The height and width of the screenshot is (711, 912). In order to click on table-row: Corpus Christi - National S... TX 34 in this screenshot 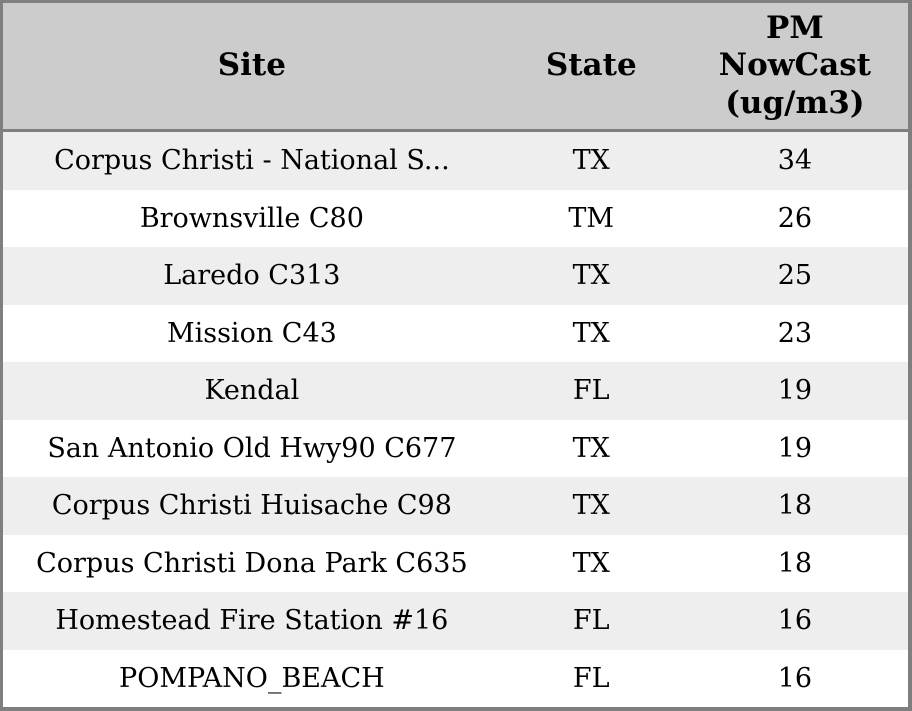, I will do `click(455, 161)`.